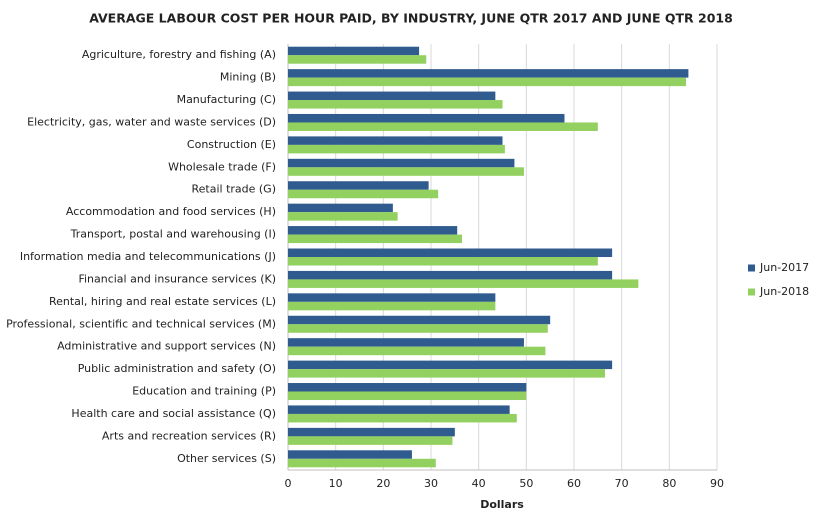 This screenshot has width=822, height=529. What do you see at coordinates (166, 346) in the screenshot?
I see `y-tick-label: Administrative and support services (N)` at bounding box center [166, 346].